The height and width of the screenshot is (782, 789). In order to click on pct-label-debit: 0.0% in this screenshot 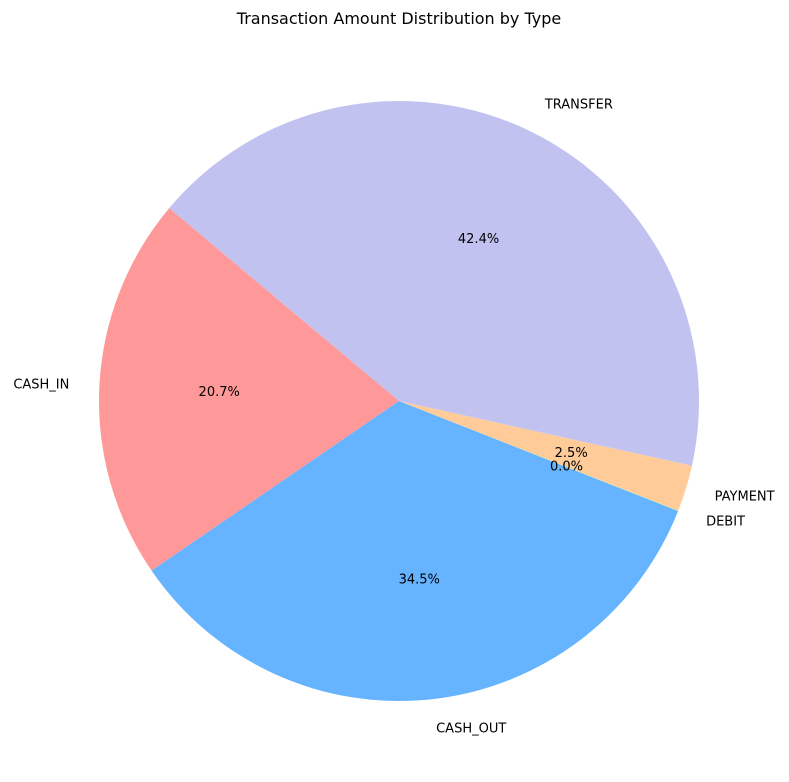, I will do `click(566, 466)`.